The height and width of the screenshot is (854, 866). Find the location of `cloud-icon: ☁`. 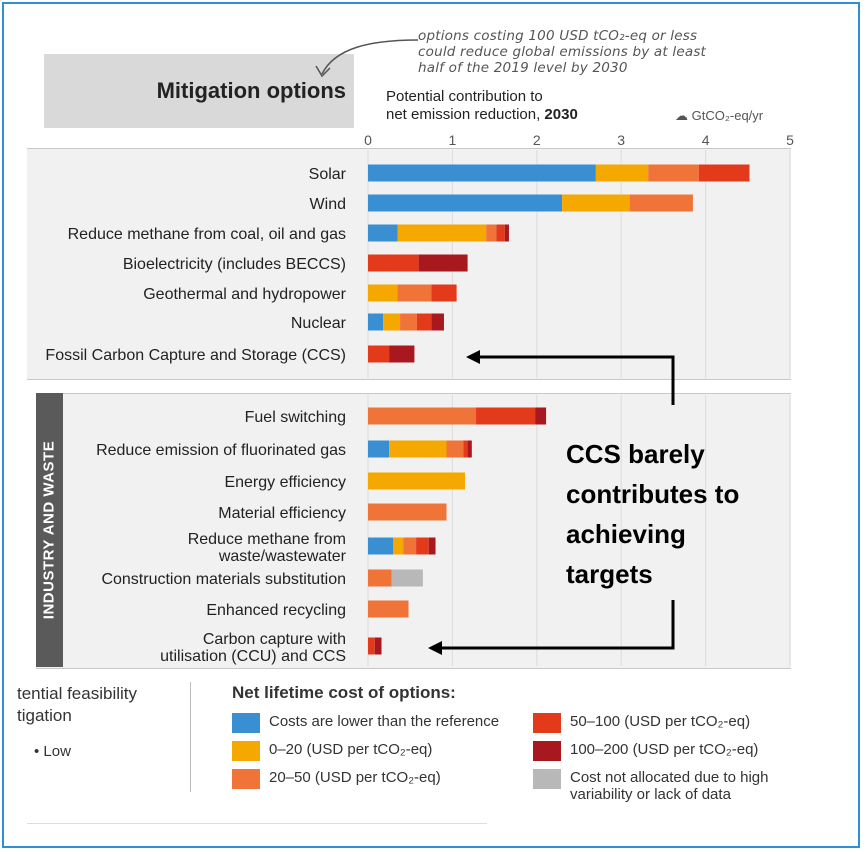

cloud-icon: ☁ is located at coordinates (681, 115).